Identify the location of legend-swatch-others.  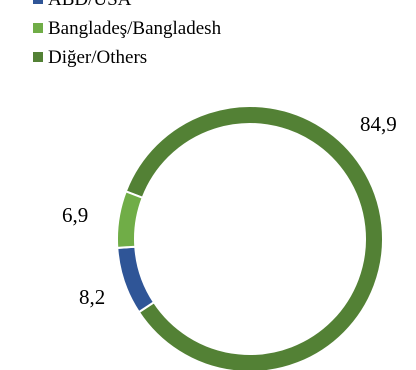
(38, 57).